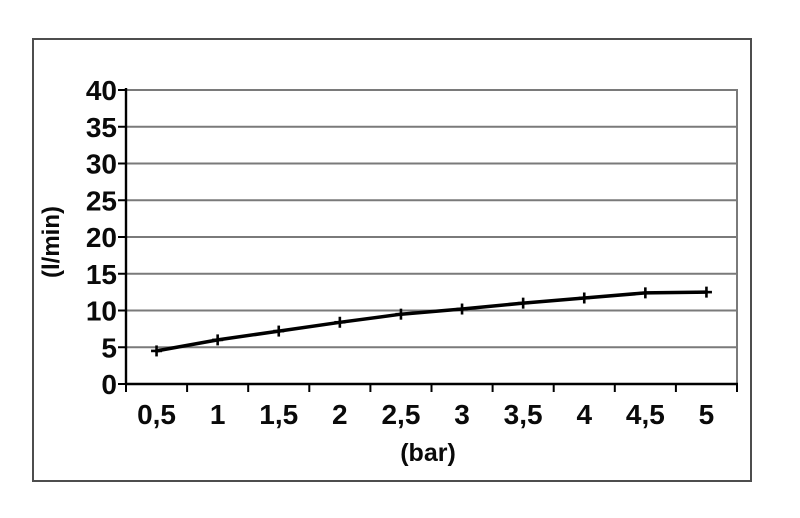  What do you see at coordinates (101, 274) in the screenshot?
I see `y-tick-label-15: 15` at bounding box center [101, 274].